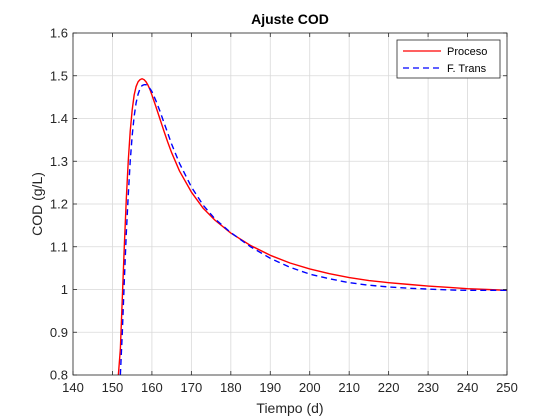  I want to click on legend: Proceso F. Trans, so click(448, 59).